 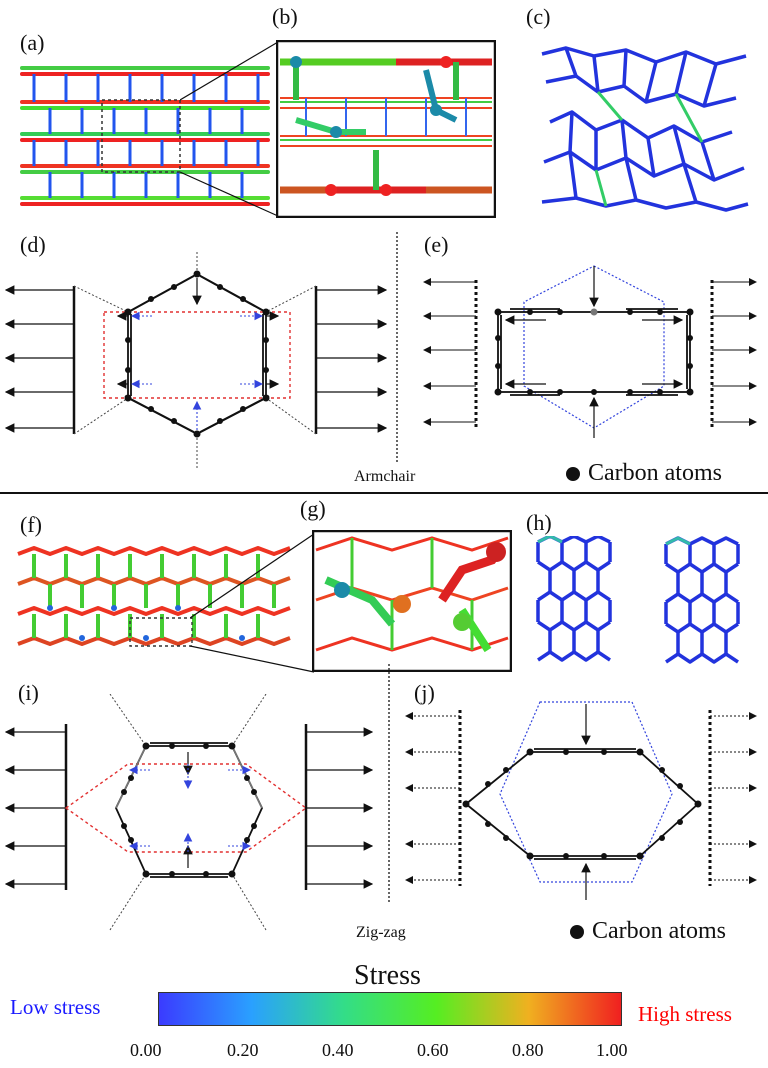 I want to click on carbon-atoms-legend-bottom: Carbon atoms, so click(x=648, y=931).